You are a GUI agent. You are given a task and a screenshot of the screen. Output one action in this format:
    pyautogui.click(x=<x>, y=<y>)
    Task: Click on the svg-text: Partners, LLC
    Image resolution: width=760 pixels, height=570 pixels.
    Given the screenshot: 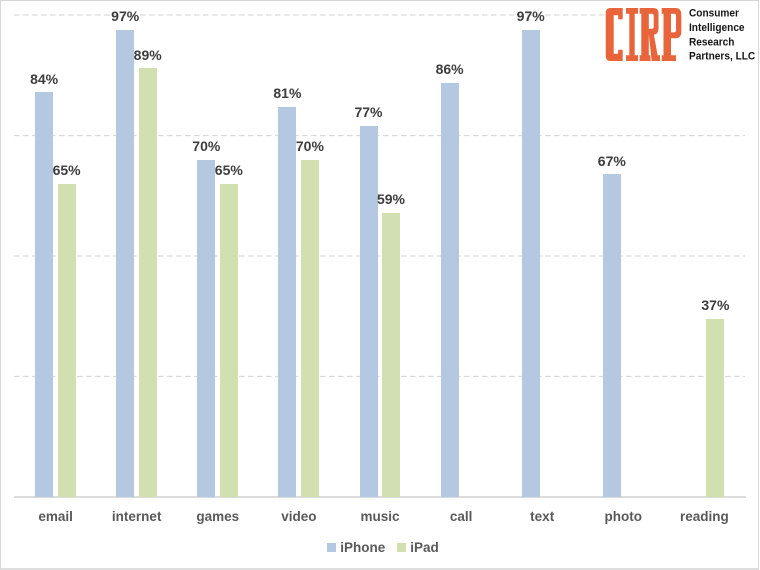 What is the action you would take?
    pyautogui.click(x=722, y=56)
    